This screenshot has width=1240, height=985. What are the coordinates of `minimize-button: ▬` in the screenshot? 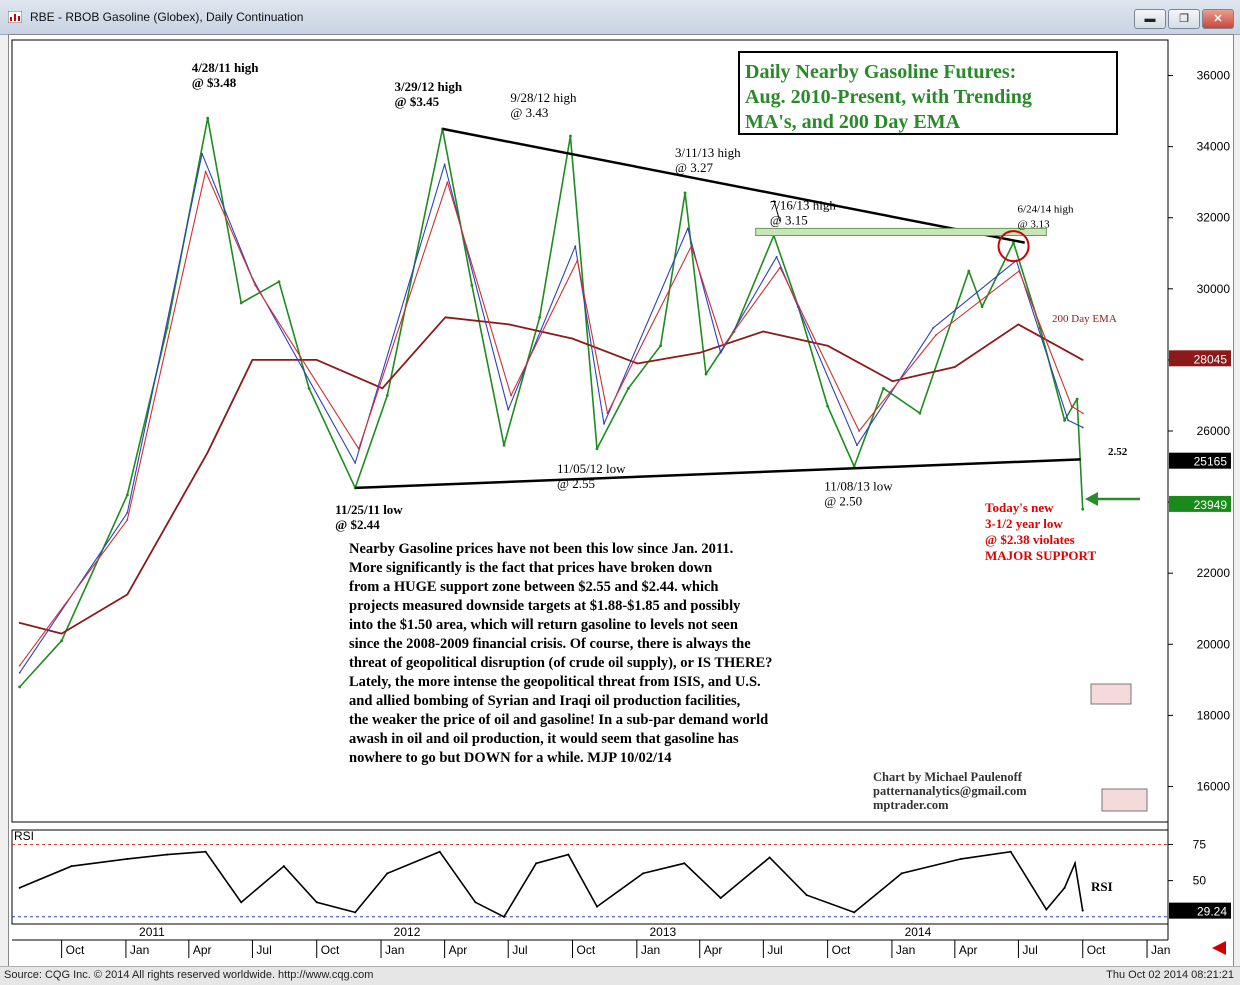 It's located at (1150, 19).